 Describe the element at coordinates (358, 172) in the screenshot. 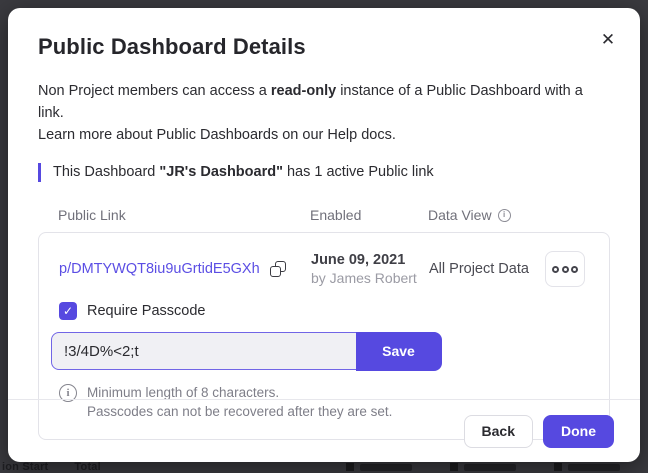

I see `callout-post: has 1 active Public link` at that location.